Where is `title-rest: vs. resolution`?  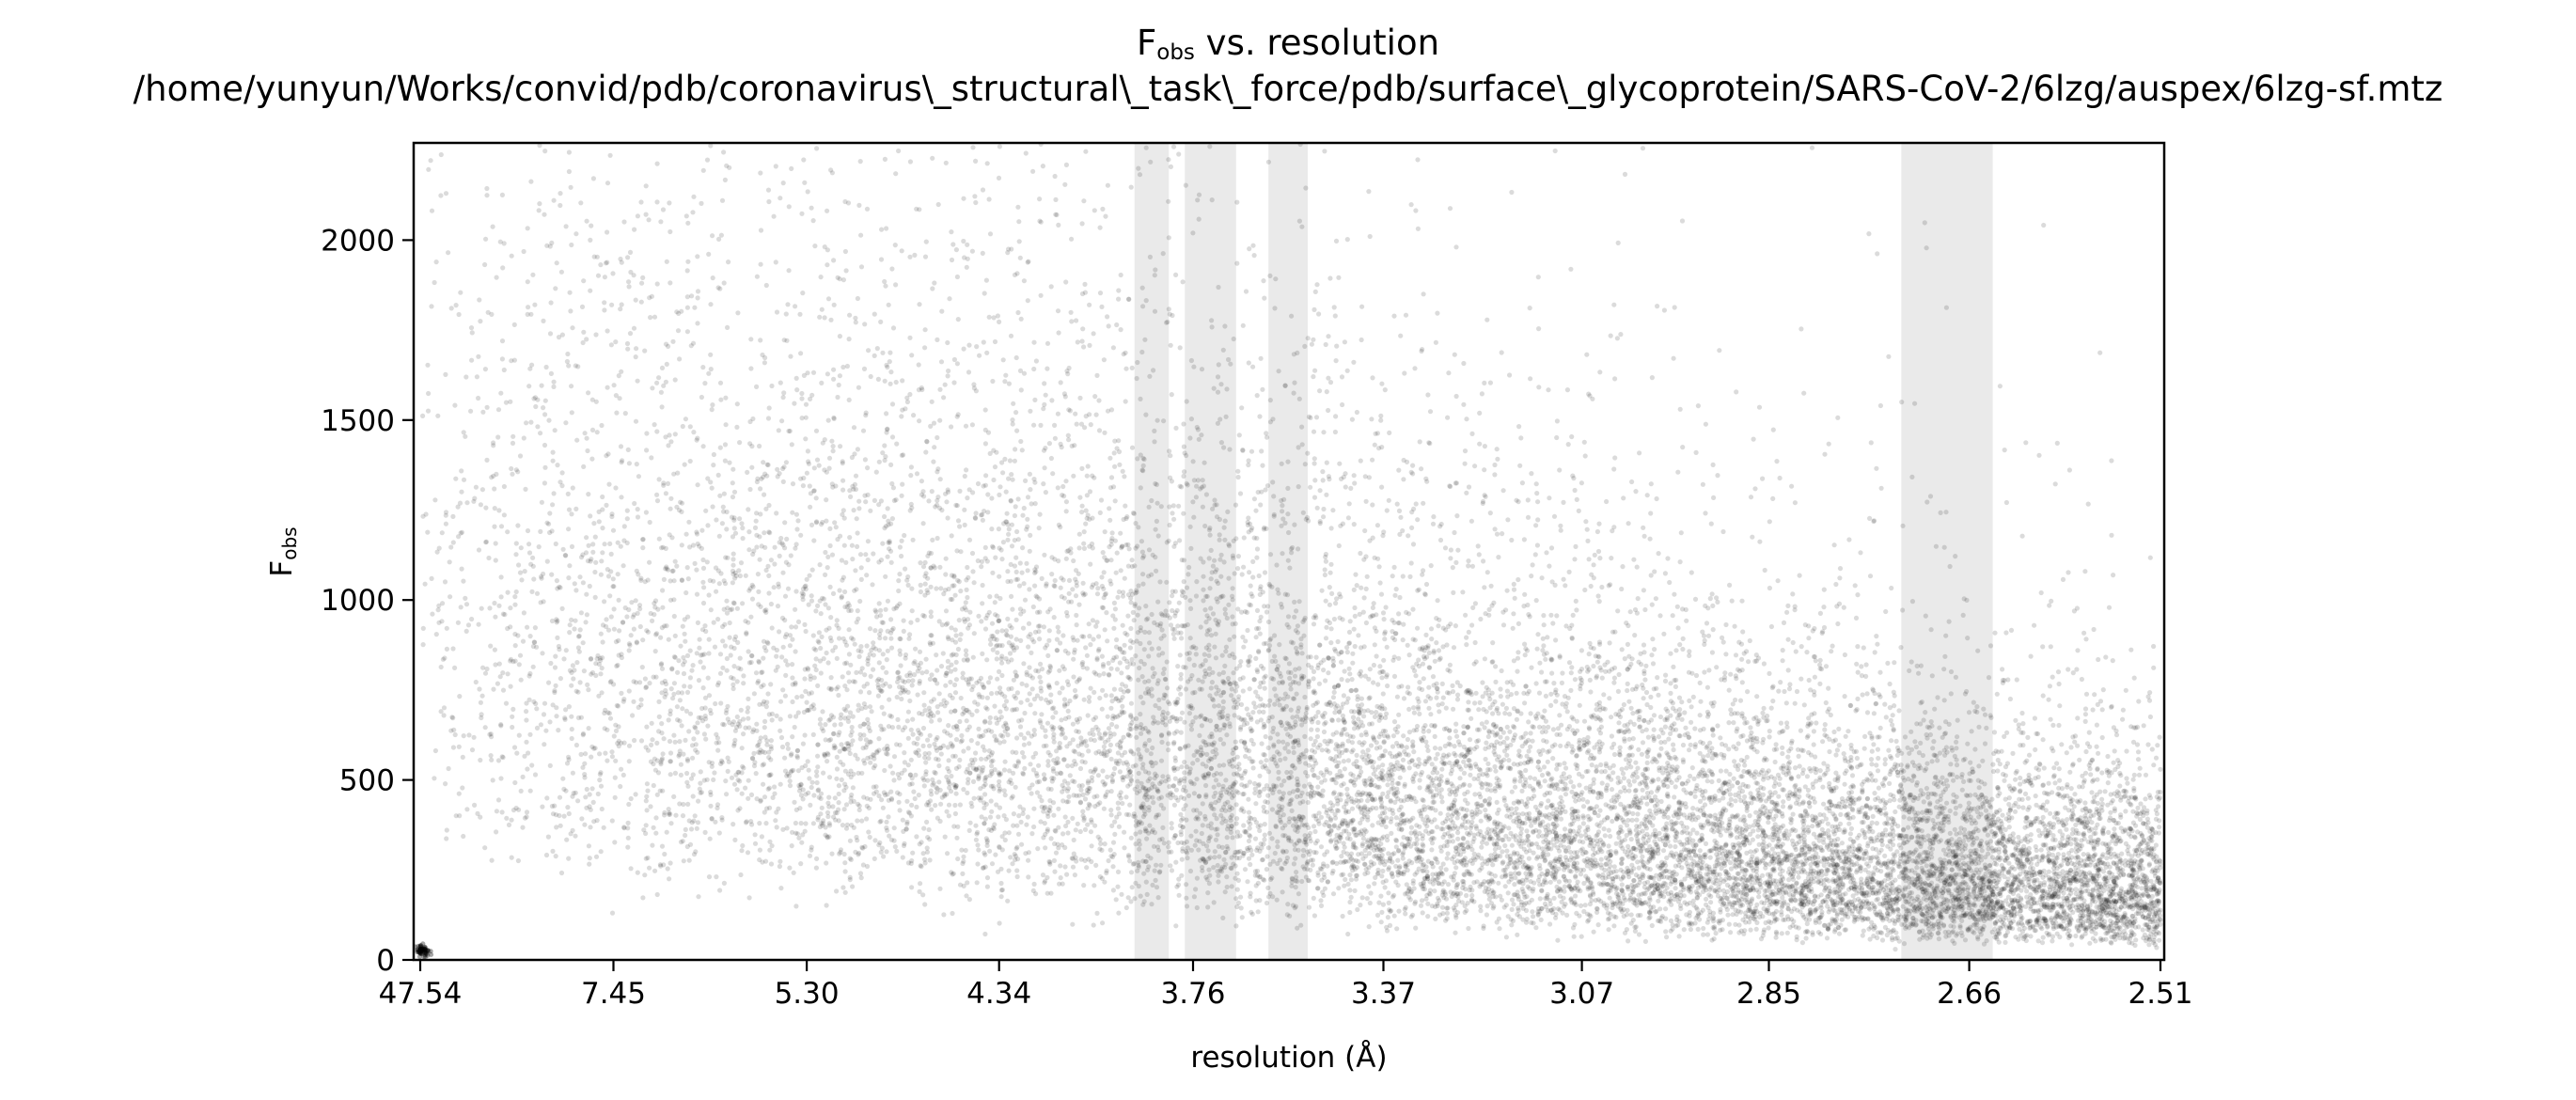 title-rest: vs. resolution is located at coordinates (1317, 43).